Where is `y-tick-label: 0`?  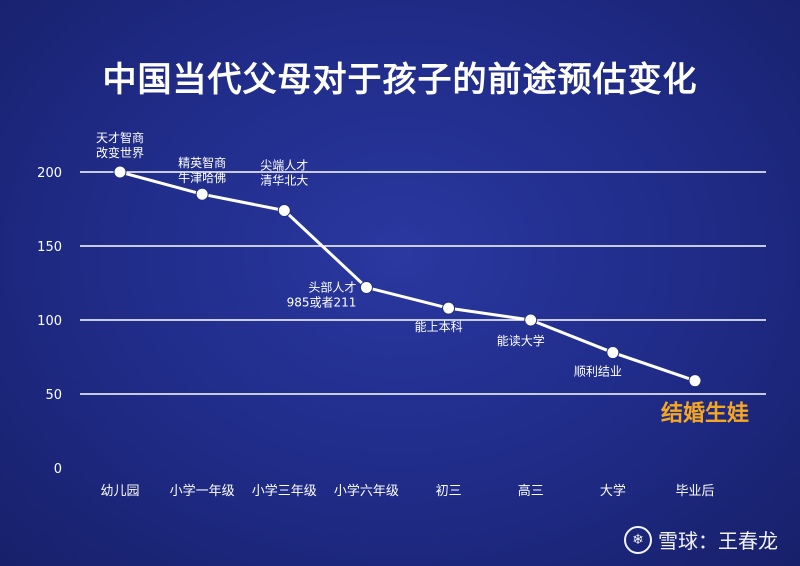
y-tick-label: 0 is located at coordinates (58, 469).